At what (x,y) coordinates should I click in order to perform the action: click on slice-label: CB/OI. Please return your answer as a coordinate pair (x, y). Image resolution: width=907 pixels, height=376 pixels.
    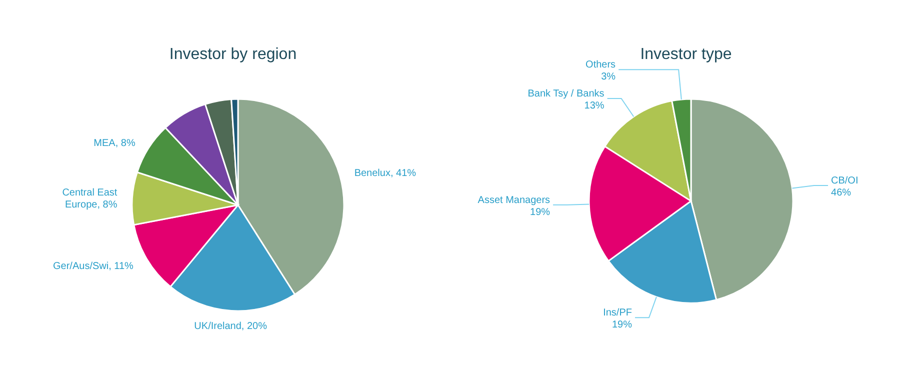
    Looking at the image, I should click on (844, 180).